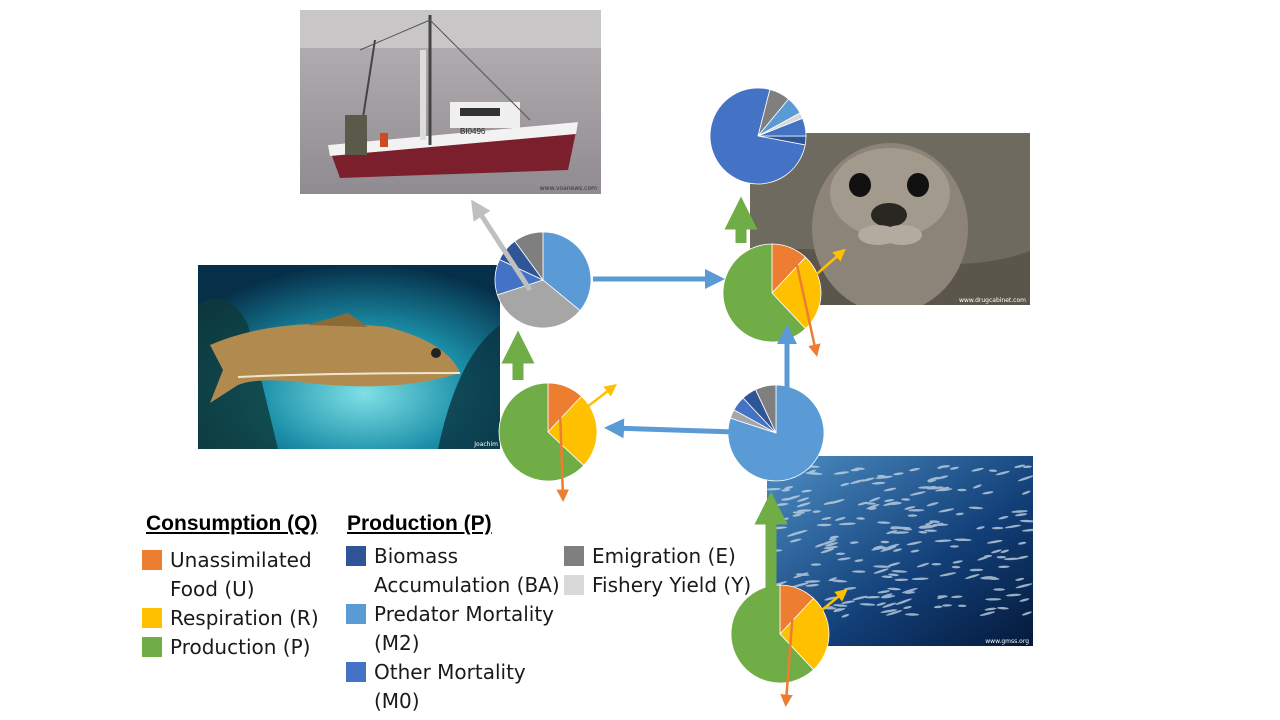 This screenshot has width=1280, height=720. I want to click on boat-hull-id: BI0496, so click(473, 131).